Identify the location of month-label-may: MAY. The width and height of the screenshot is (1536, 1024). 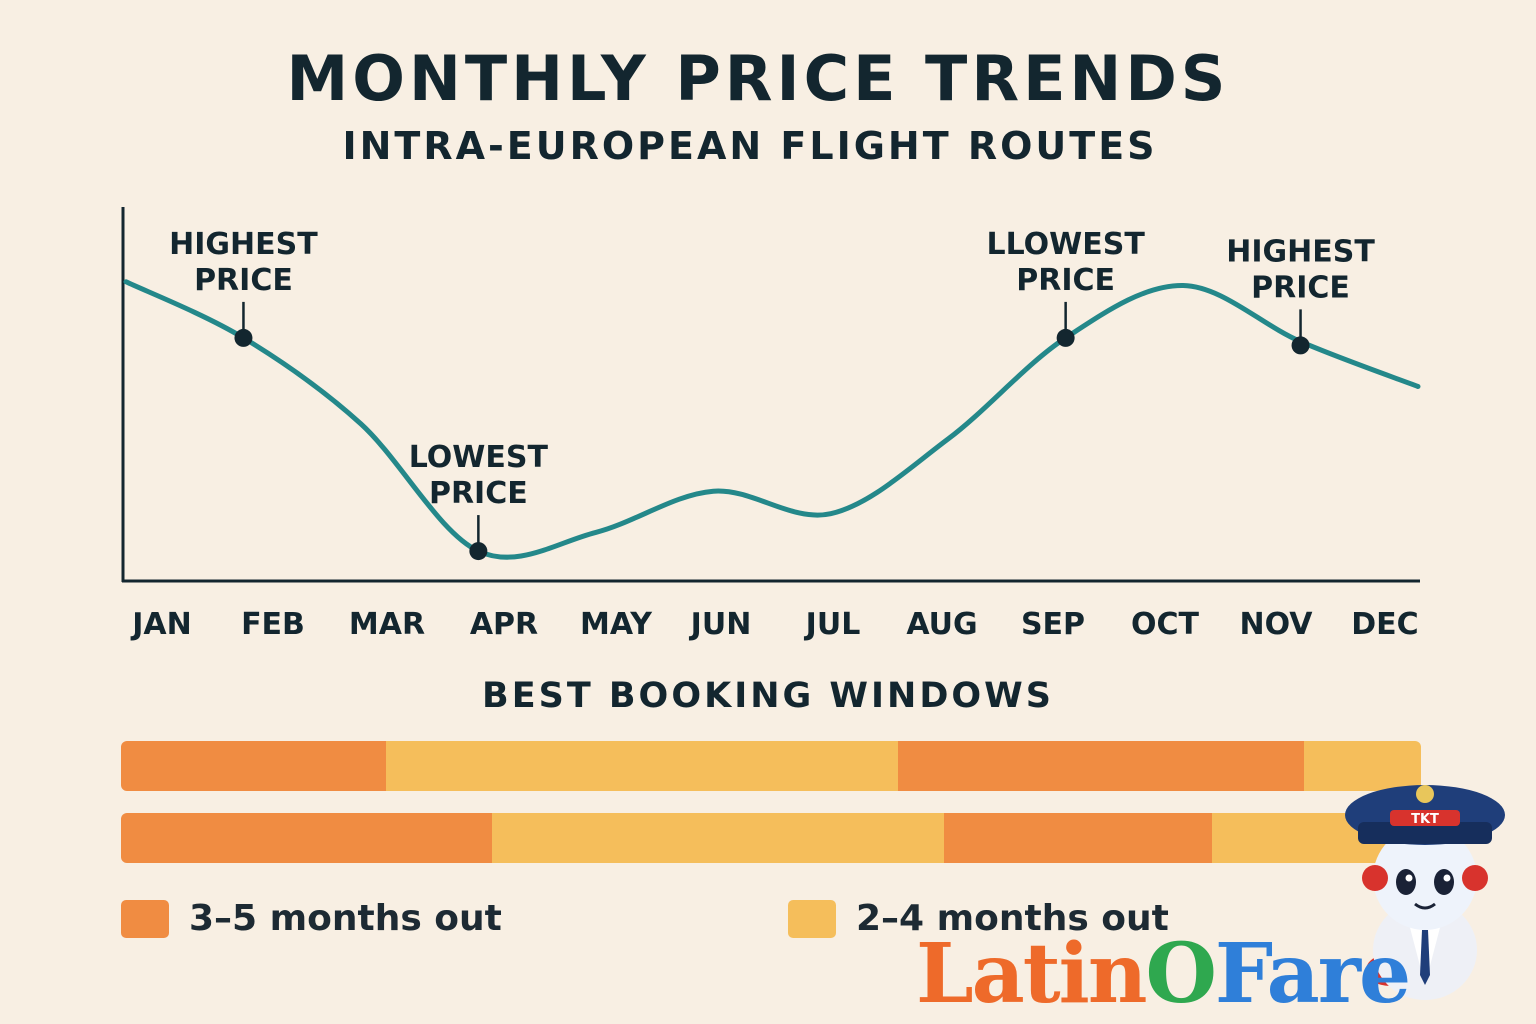
(616, 624).